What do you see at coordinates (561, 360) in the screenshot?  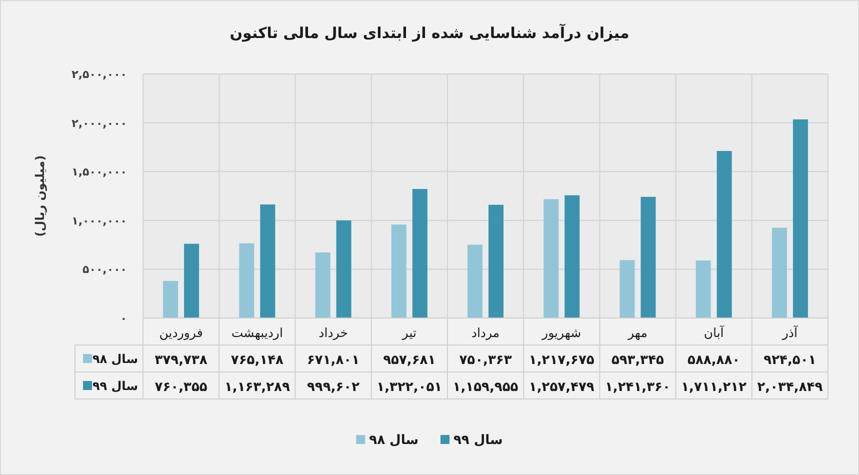 I see `data-label: ۱,۲۱۷,۶۷۵` at bounding box center [561, 360].